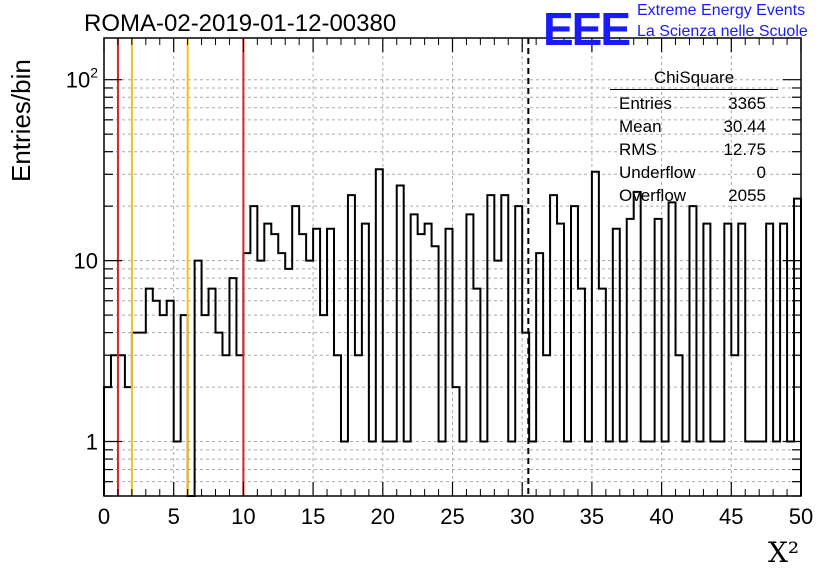  I want to click on stats-label: Underflow, so click(657, 172).